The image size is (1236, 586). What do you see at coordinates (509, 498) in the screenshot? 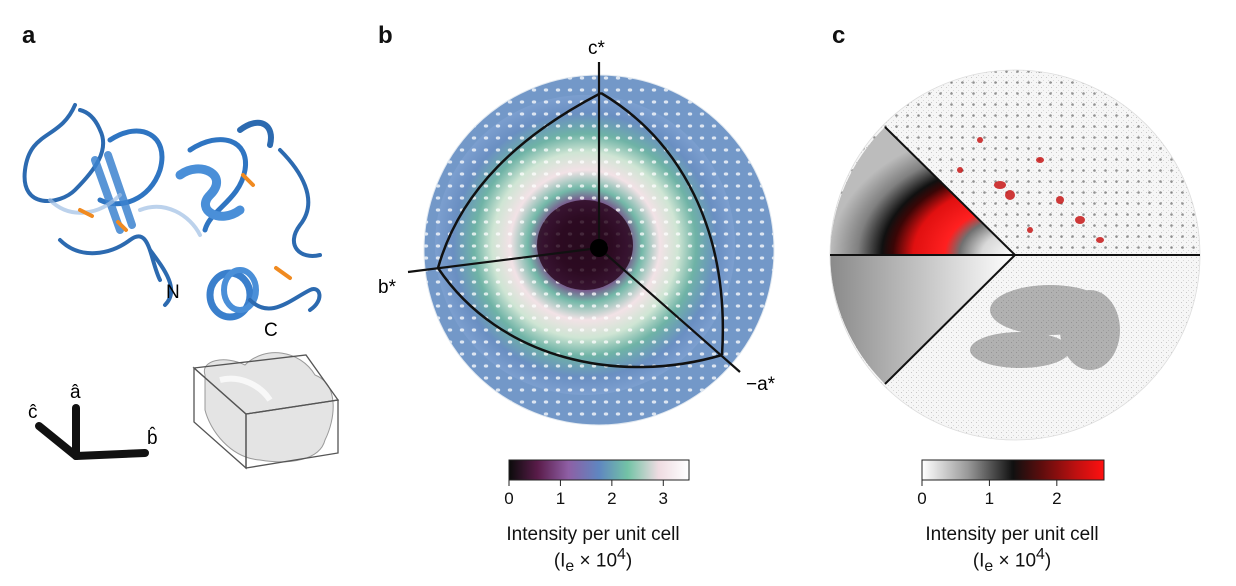
I see `colorbar-b-tick-label: 0` at bounding box center [509, 498].